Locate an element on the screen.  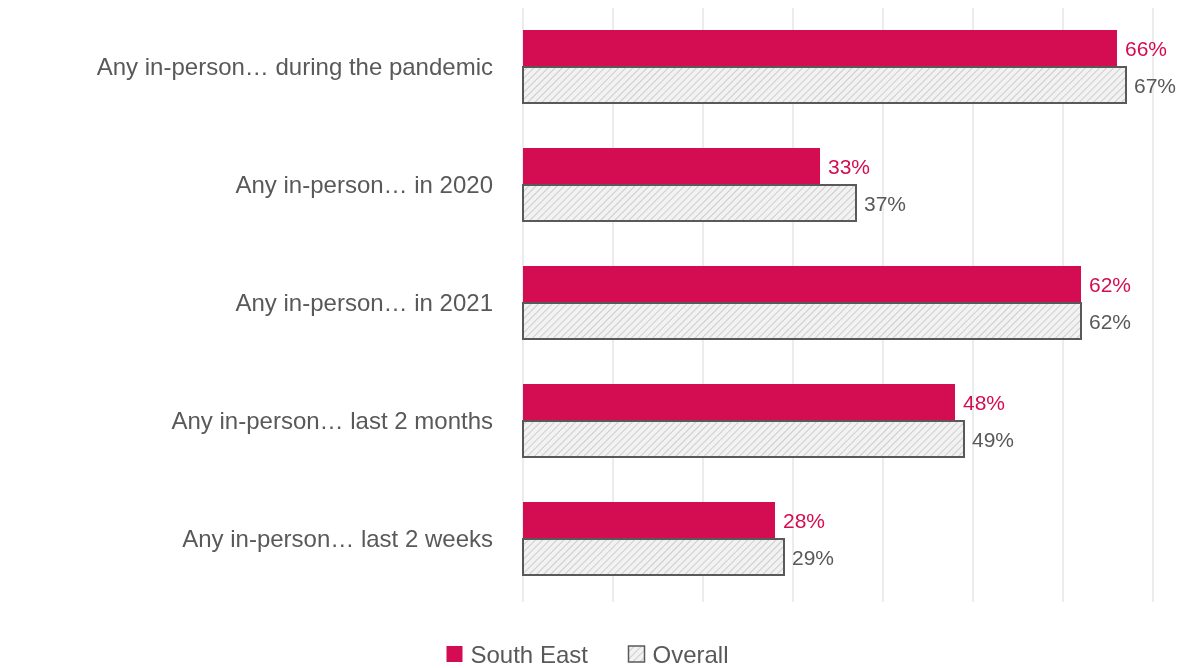
data-label: 28% is located at coordinates (804, 520).